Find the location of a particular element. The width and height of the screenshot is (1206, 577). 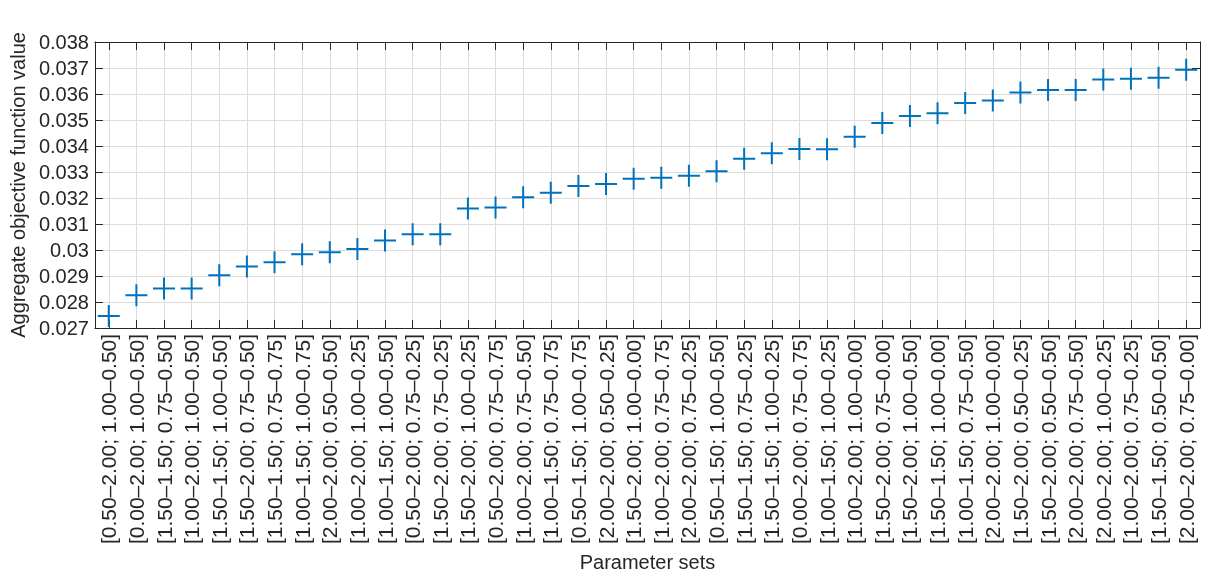

y-tick-label: 0.036 is located at coordinates (63, 93).